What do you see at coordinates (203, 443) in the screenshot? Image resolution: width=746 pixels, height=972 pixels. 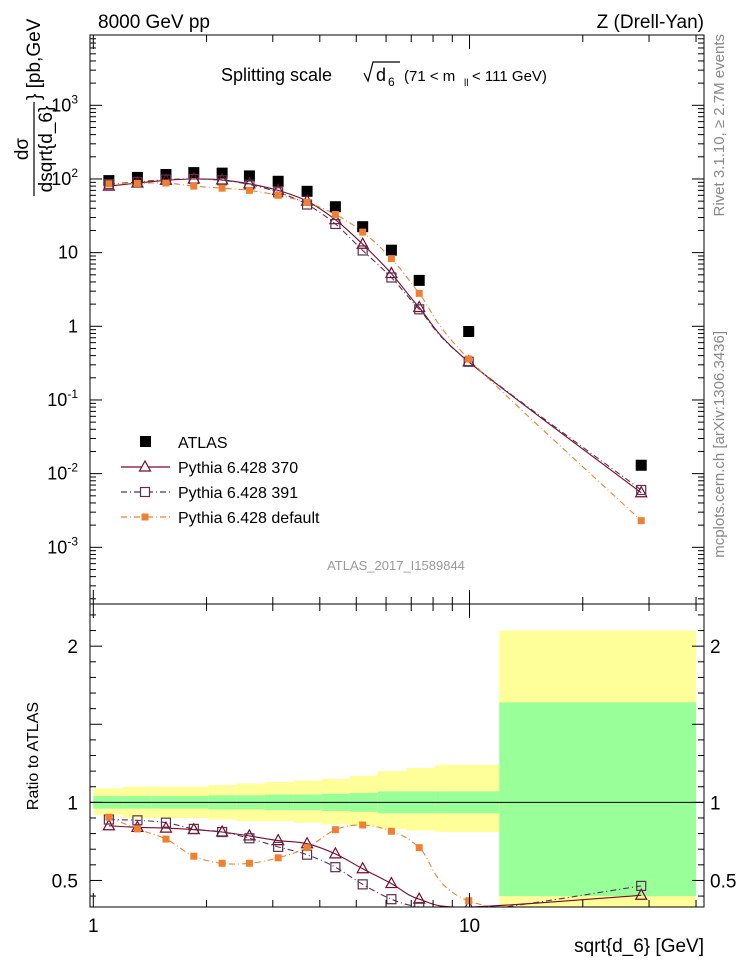 I see `legend-label-atlas: ATLAS` at bounding box center [203, 443].